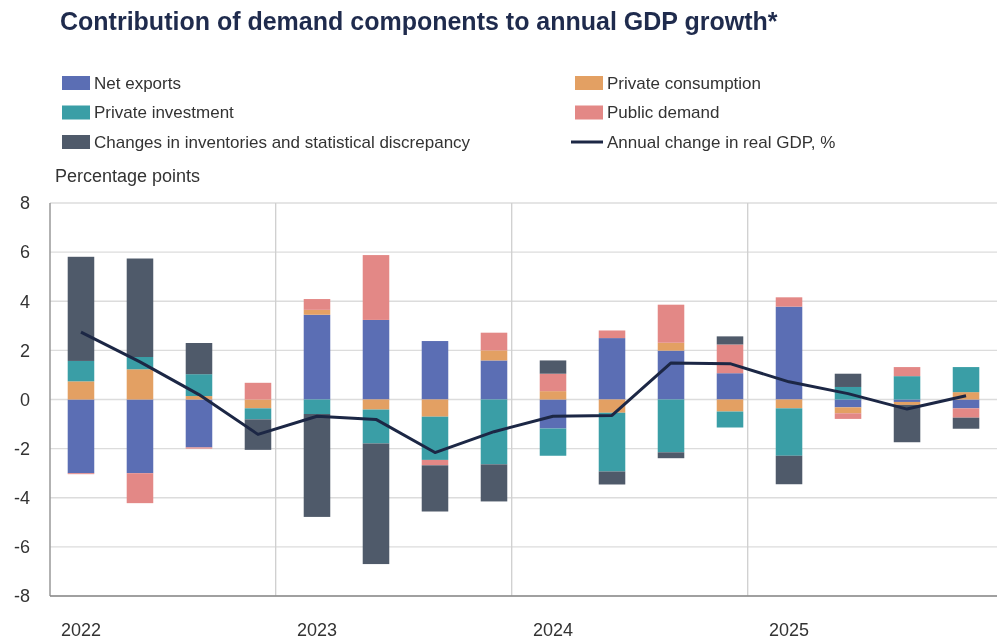  What do you see at coordinates (21, 596) in the screenshot?
I see `y-tick-label: -8` at bounding box center [21, 596].